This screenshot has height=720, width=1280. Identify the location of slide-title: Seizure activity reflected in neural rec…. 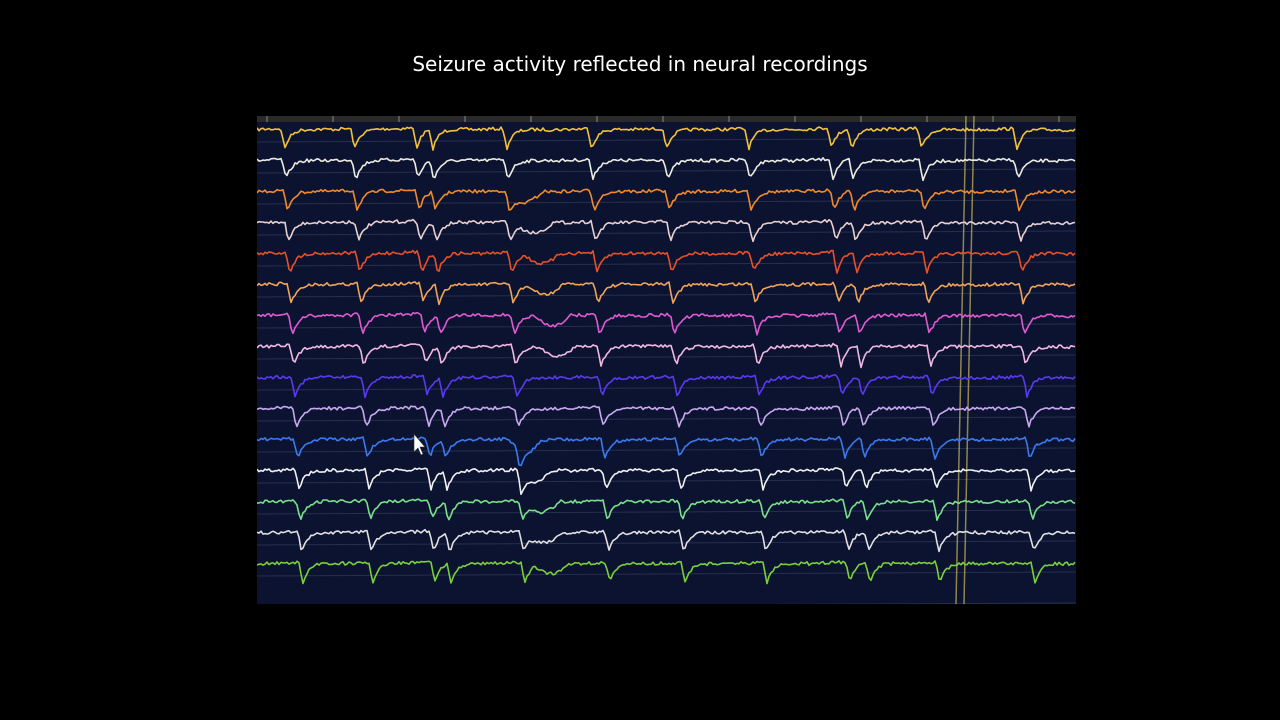
(640, 64).